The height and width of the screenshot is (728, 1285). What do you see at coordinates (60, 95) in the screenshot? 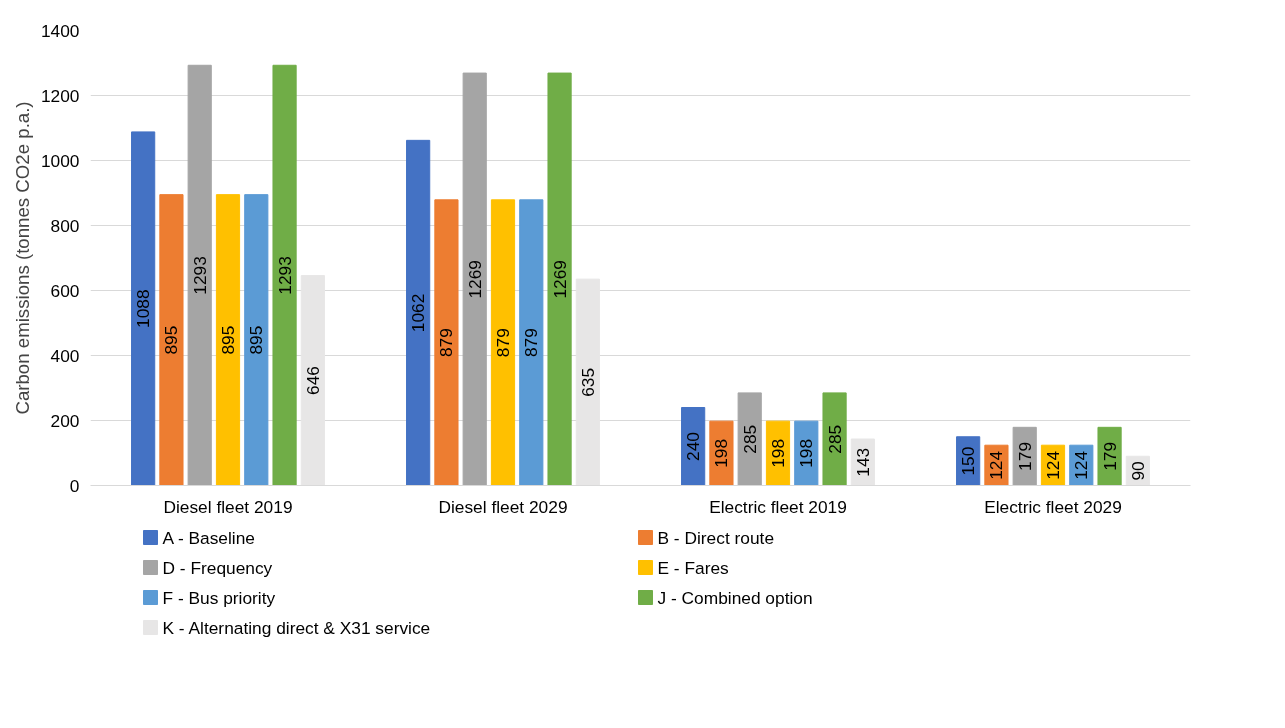
I see `y-tick-label: 1200` at bounding box center [60, 95].